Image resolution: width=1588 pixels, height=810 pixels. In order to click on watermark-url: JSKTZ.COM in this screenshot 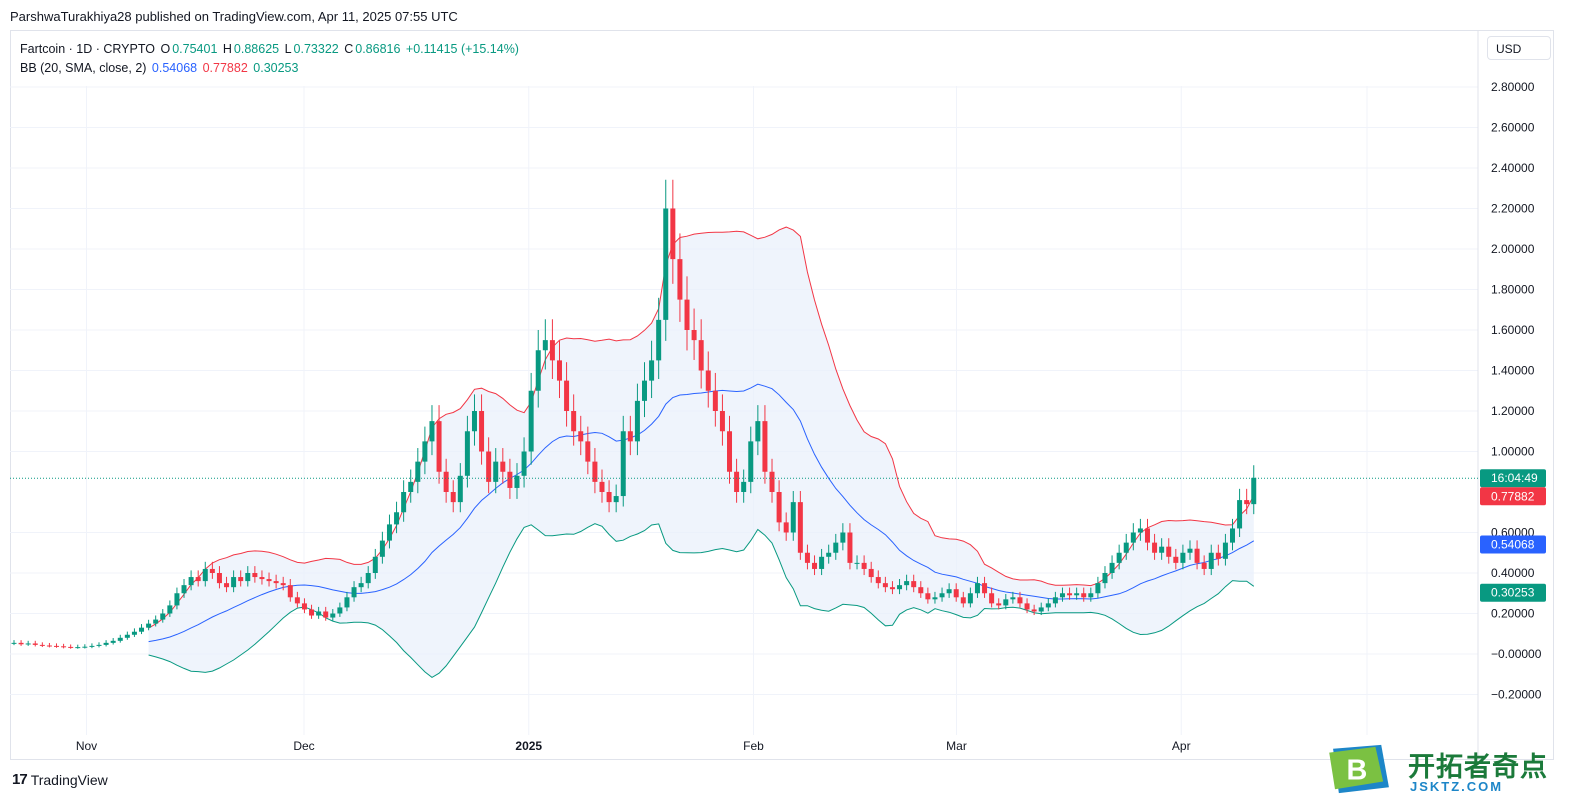, I will do `click(1457, 786)`.